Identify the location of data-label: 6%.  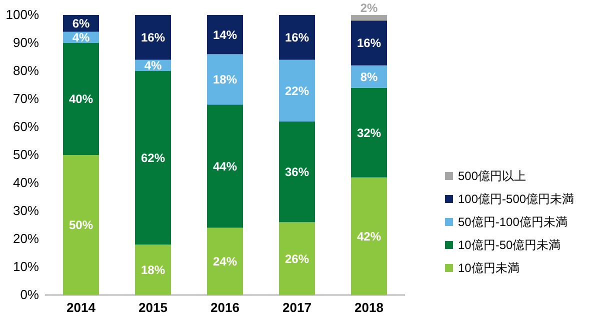
(81, 23).